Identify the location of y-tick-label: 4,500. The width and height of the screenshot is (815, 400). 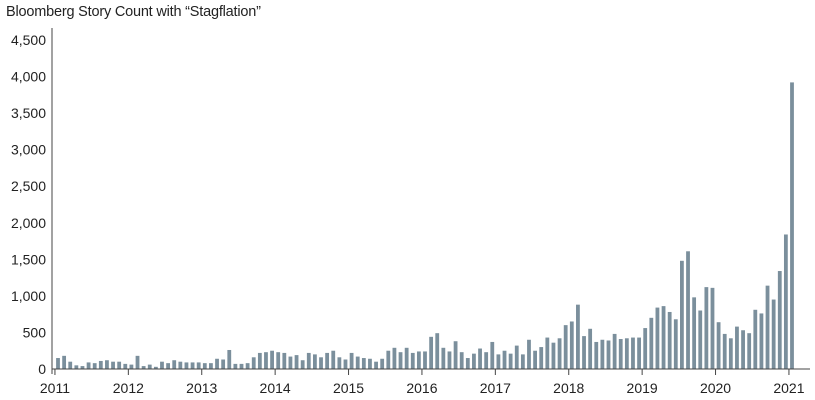
(28, 40).